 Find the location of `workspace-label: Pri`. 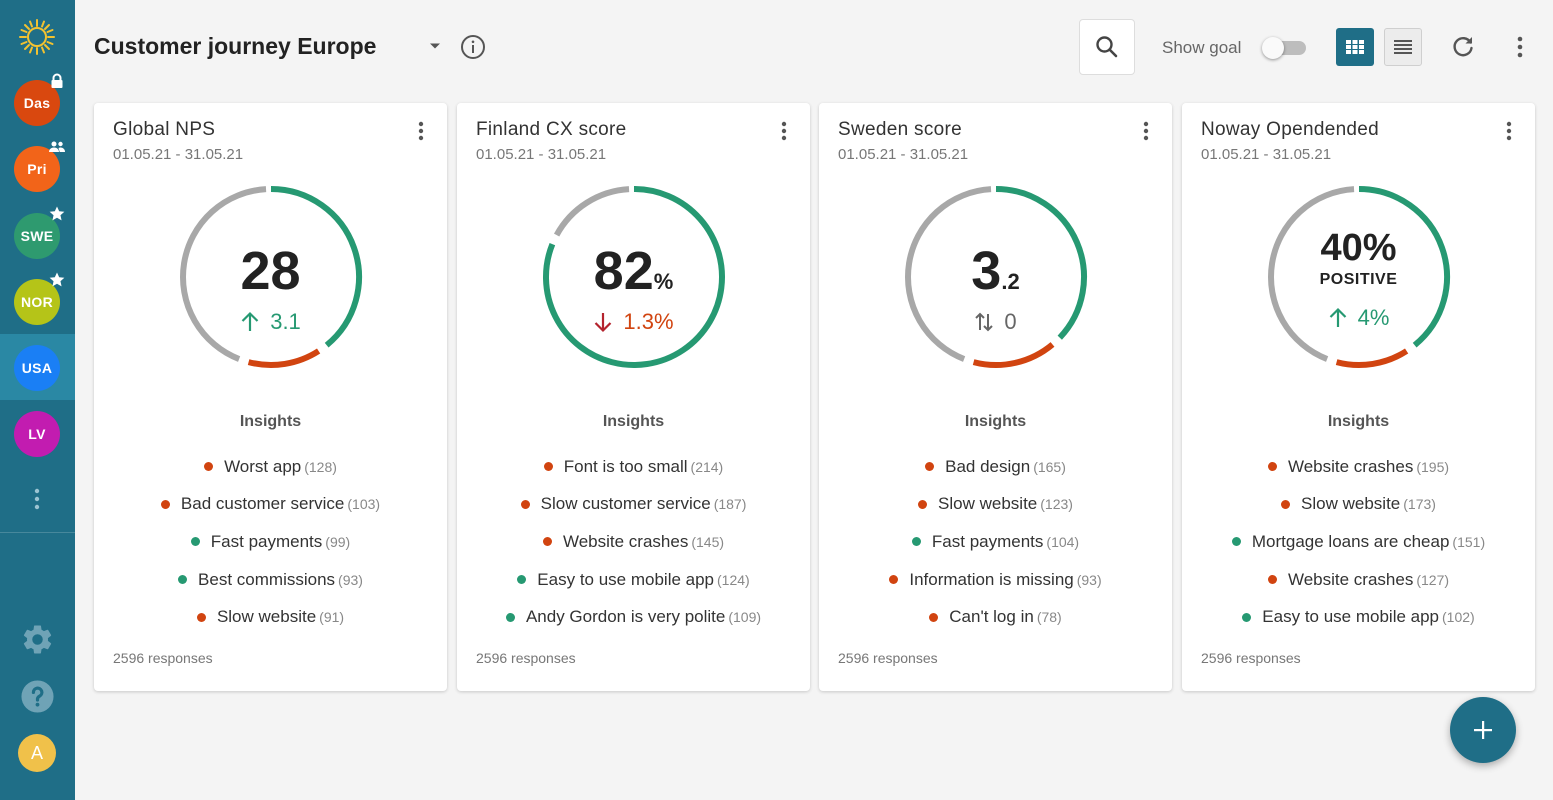

workspace-label: Pri is located at coordinates (37, 169).